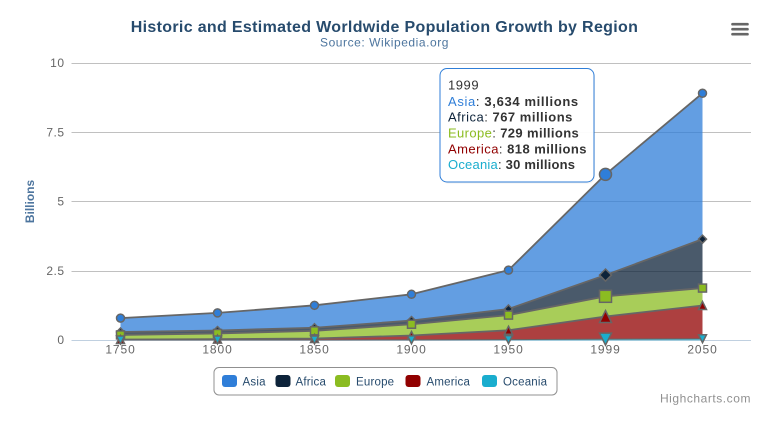  Describe the element at coordinates (120, 350) in the screenshot. I see `svg-text: 1750` at that location.